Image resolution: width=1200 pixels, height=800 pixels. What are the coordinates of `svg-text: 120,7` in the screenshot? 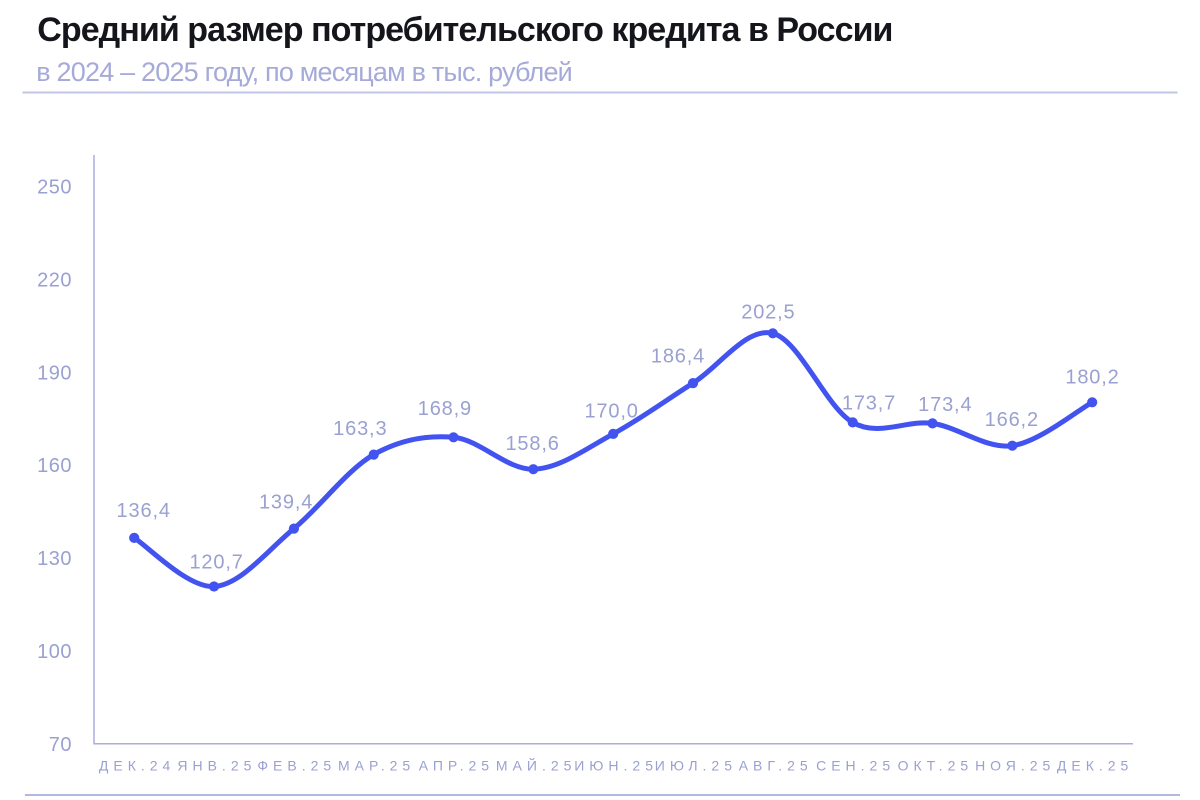 It's located at (216, 562).